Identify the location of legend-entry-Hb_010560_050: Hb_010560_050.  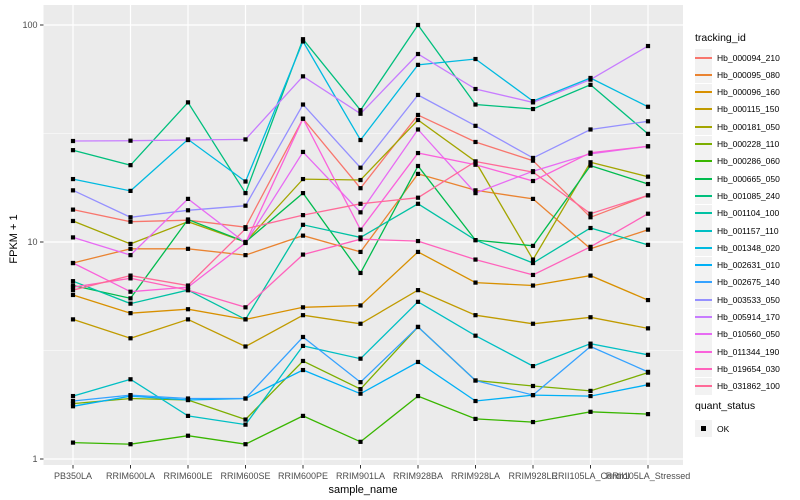
(737, 334).